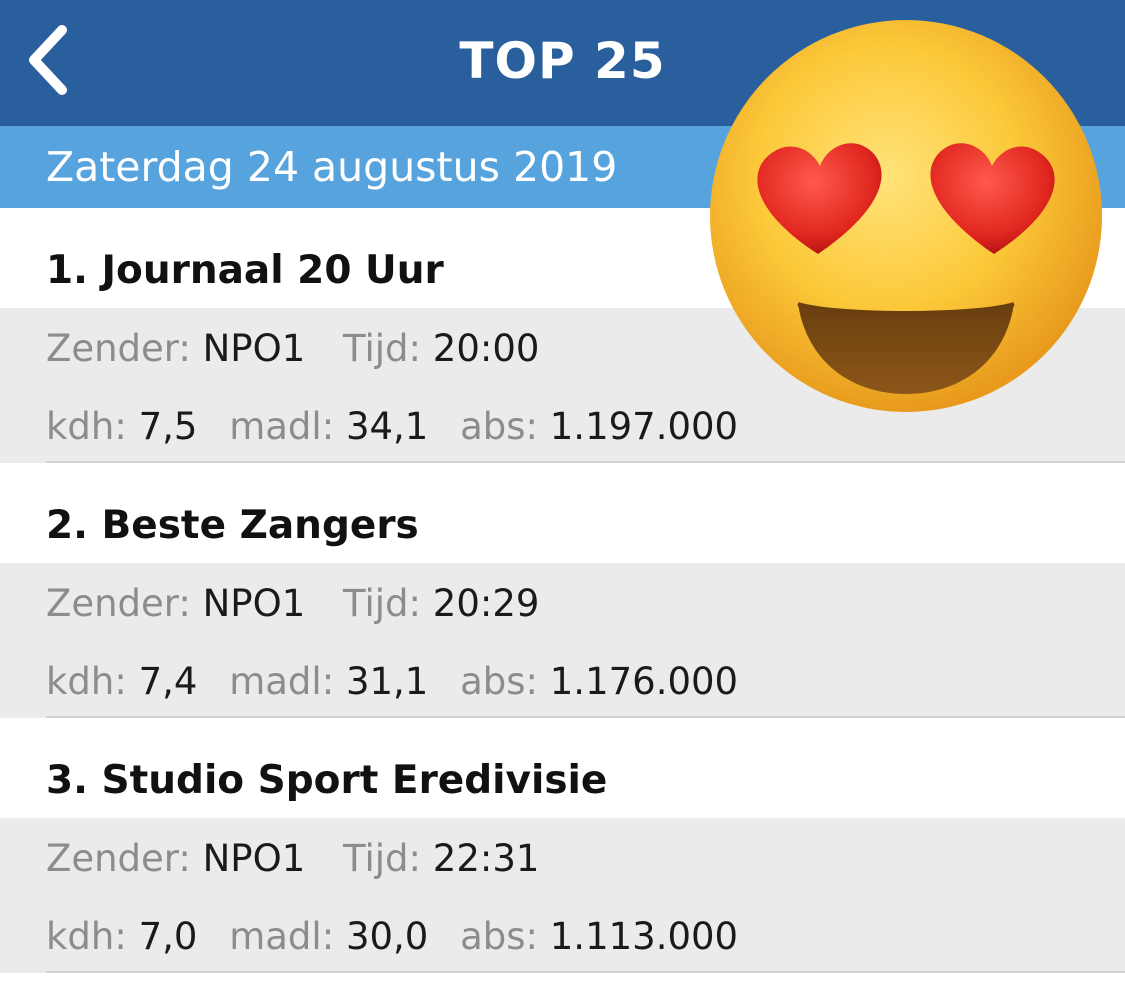  What do you see at coordinates (644, 681) in the screenshot?
I see `abs-value: 1.176.000` at bounding box center [644, 681].